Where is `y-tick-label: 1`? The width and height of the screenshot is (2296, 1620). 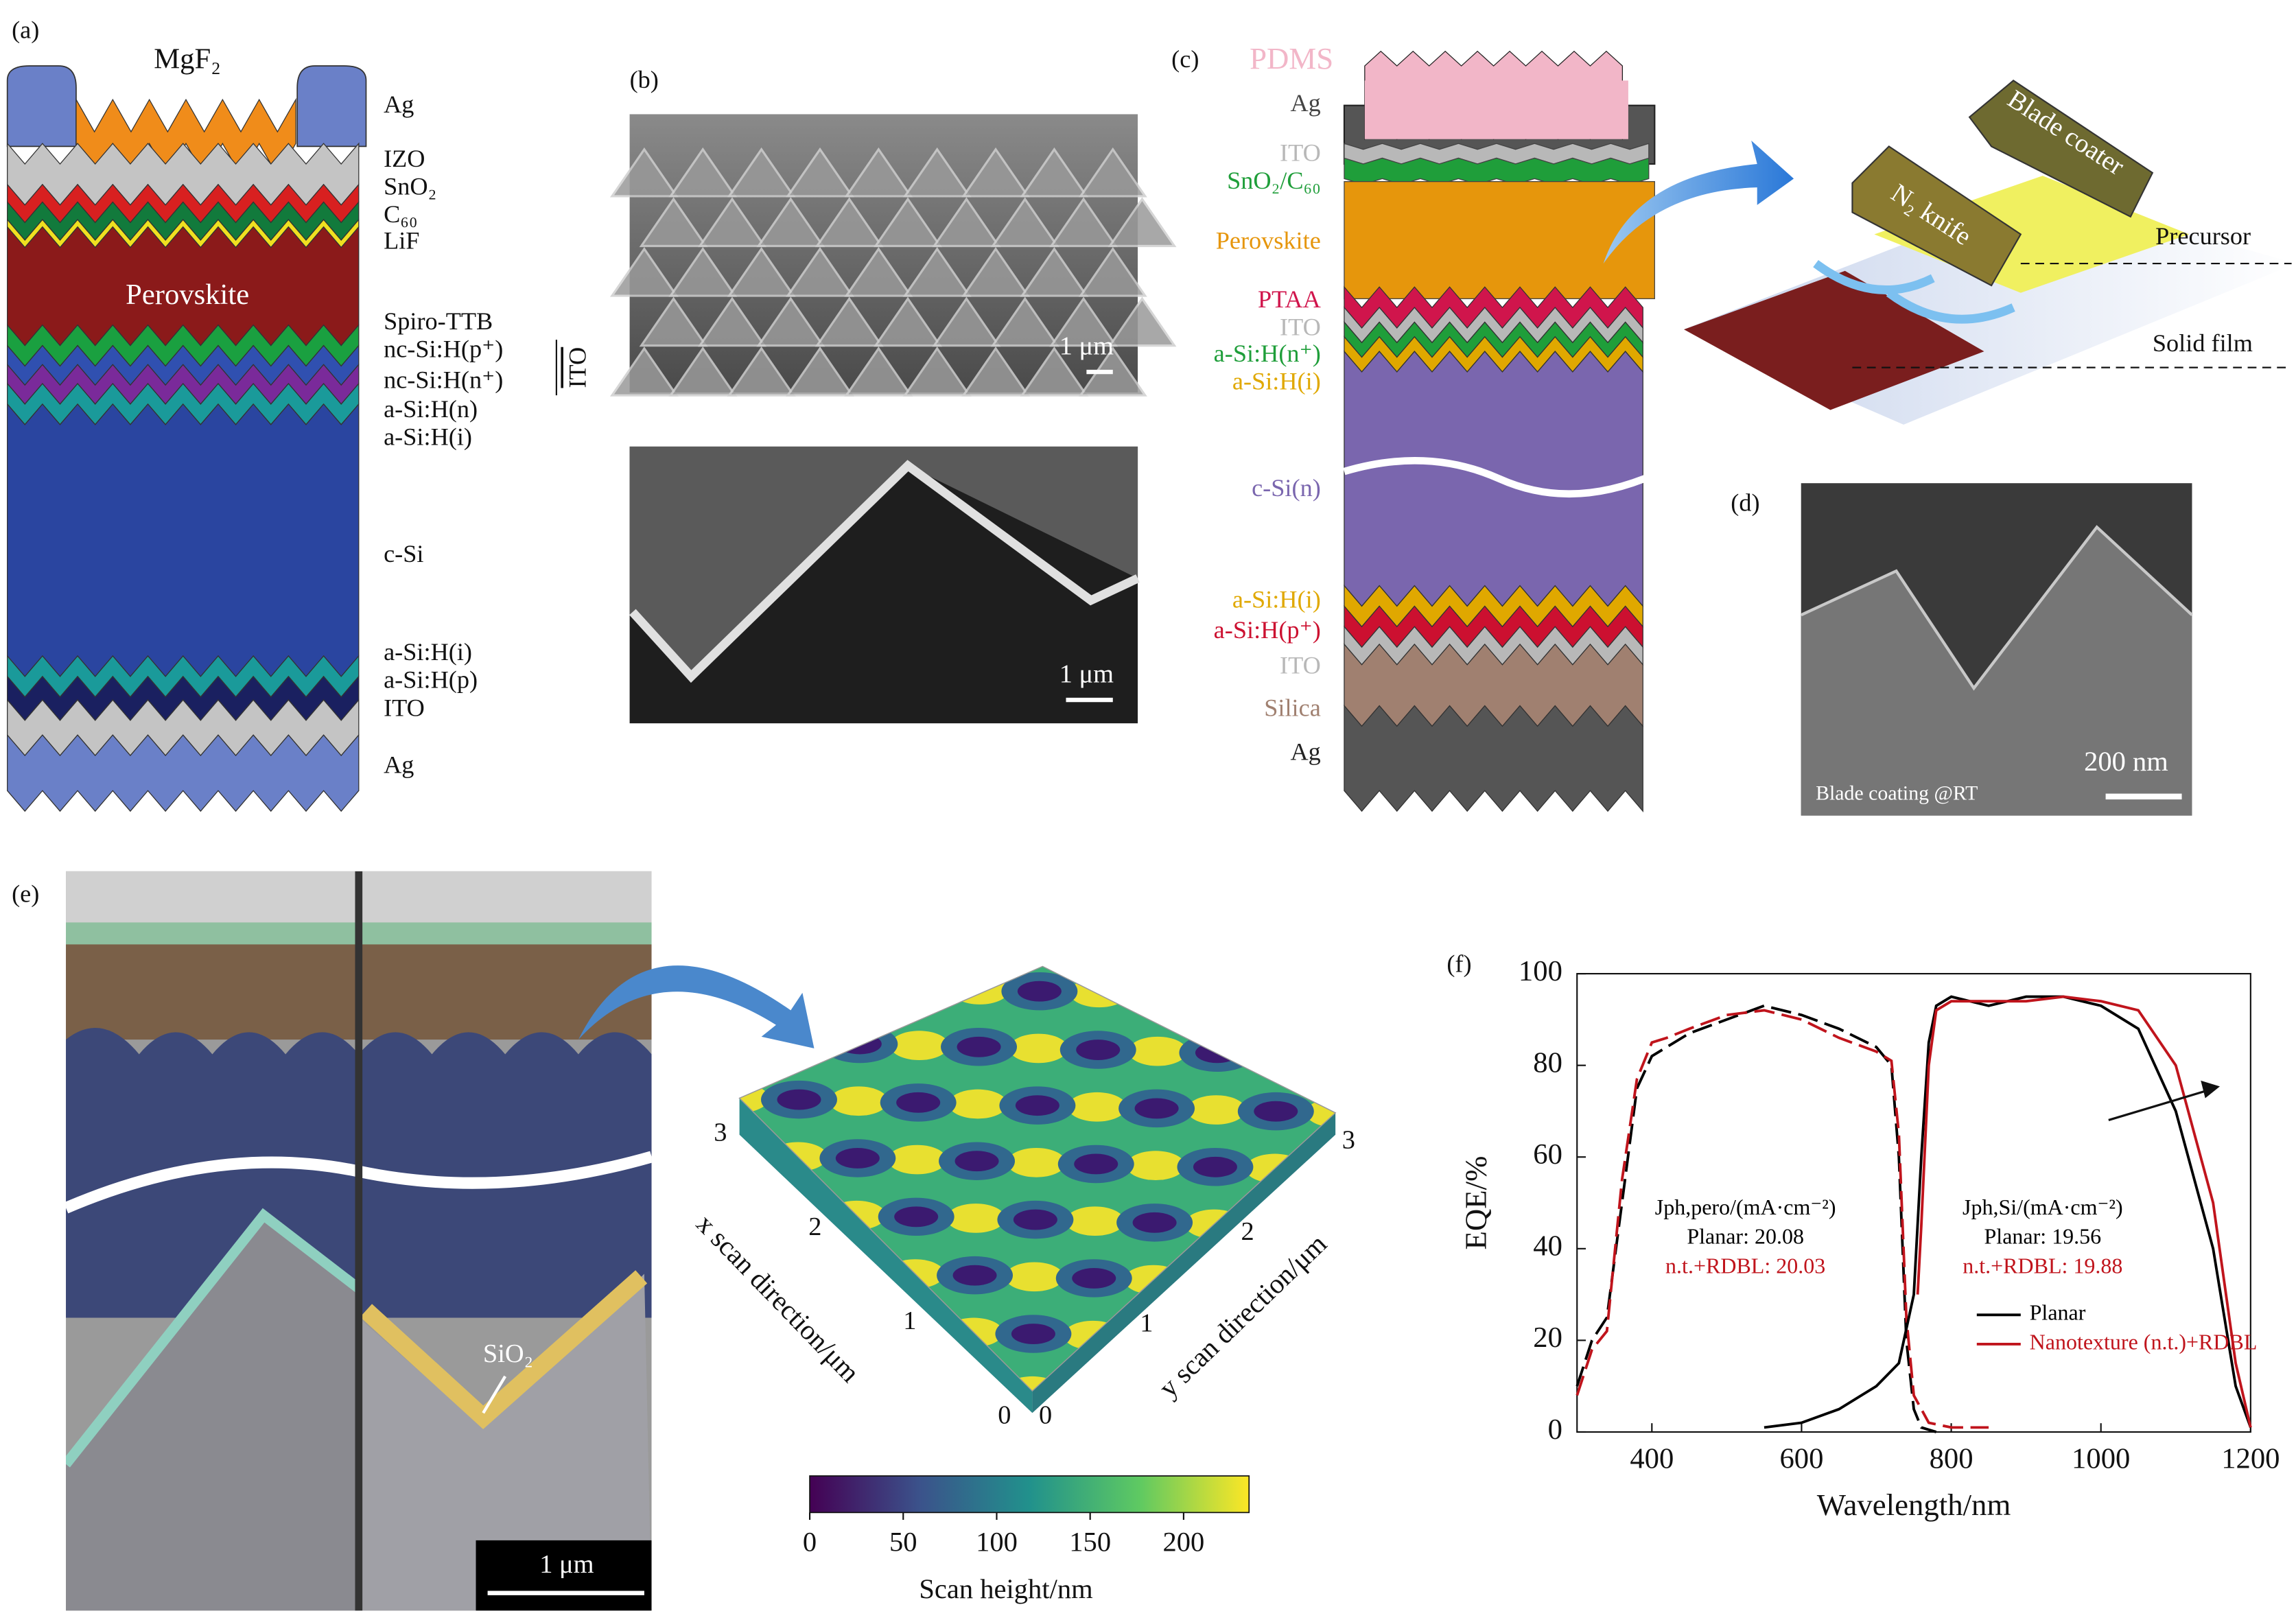
y-tick-label: 1 is located at coordinates (1146, 1324).